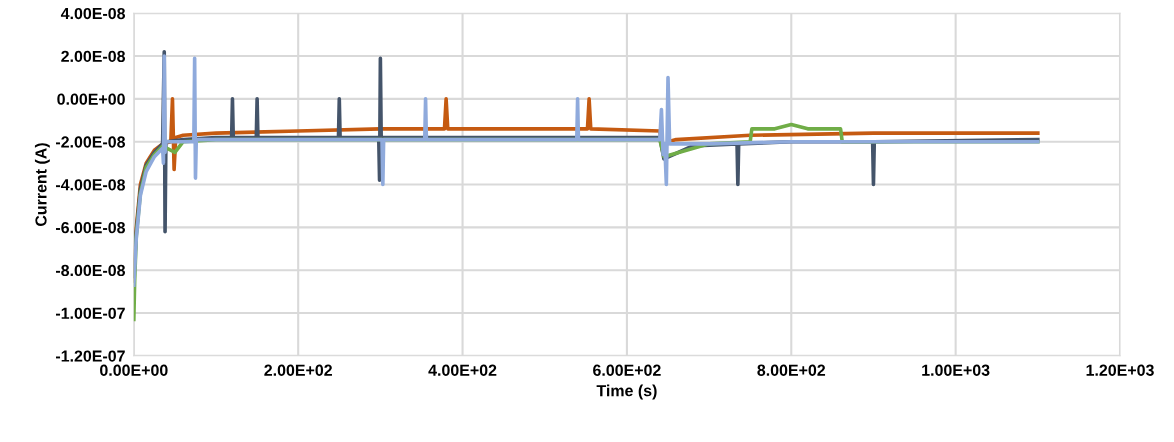  I want to click on y-tick-label: -4.00E-08, so click(90, 185).